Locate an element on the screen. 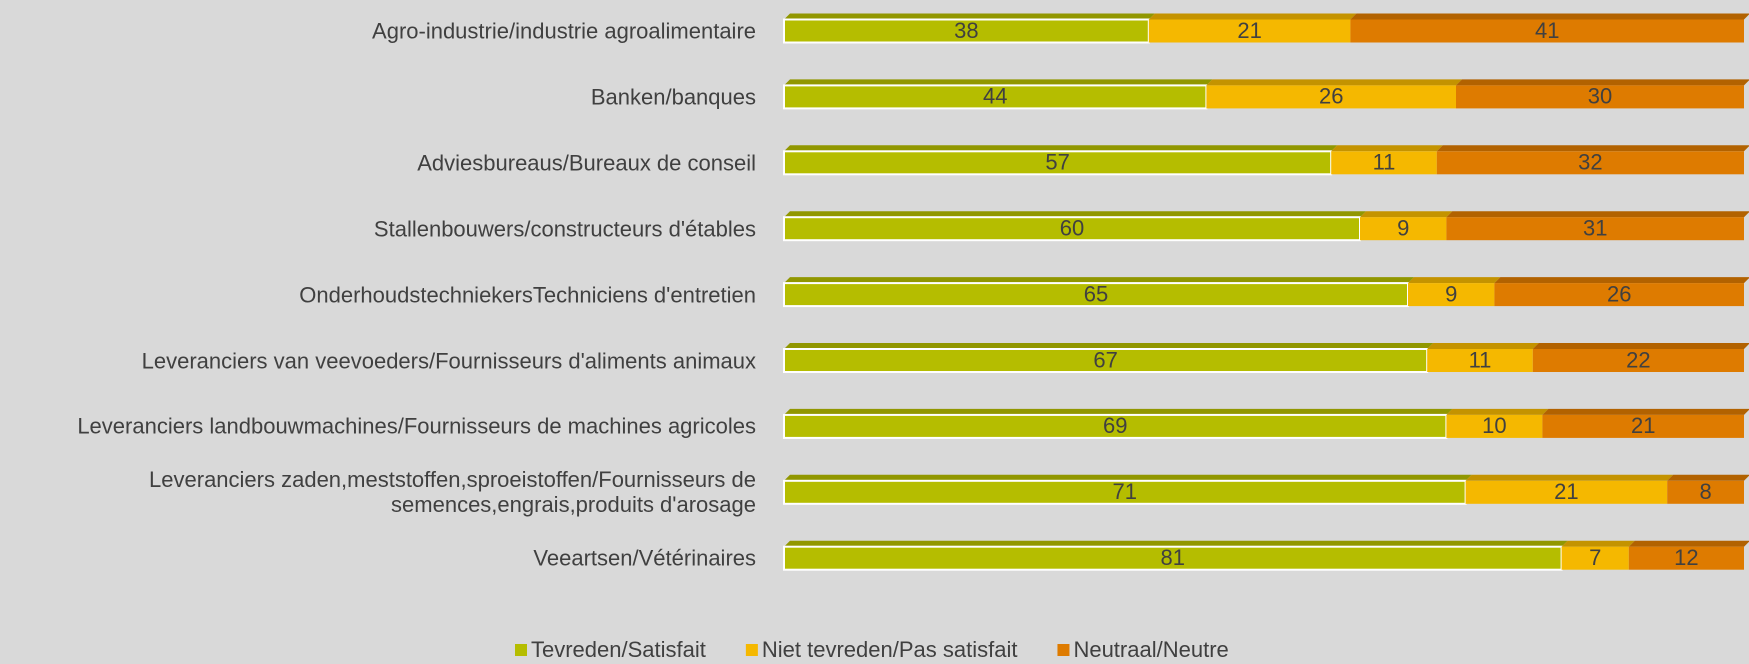 Image resolution: width=1749 pixels, height=664 pixels. category-label: Adviesbureaus/Bureaux de conseil is located at coordinates (586, 163).